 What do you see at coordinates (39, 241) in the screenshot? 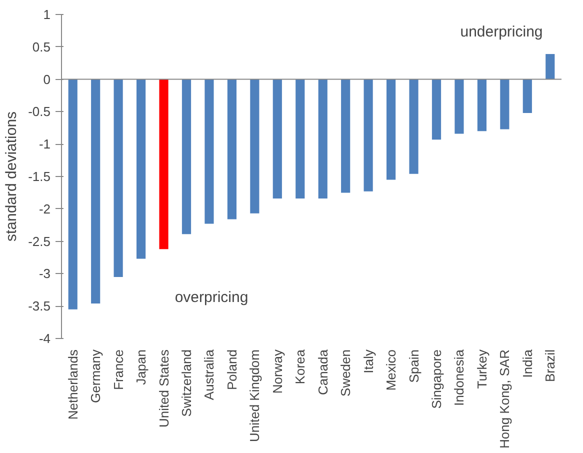
I see `y-tick-label: -2.5` at bounding box center [39, 241].